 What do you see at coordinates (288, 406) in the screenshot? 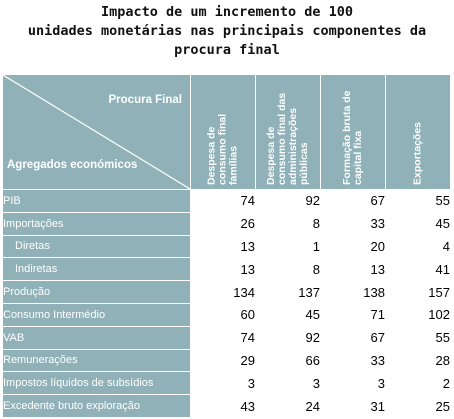
I see `table-cell: 24` at bounding box center [288, 406].